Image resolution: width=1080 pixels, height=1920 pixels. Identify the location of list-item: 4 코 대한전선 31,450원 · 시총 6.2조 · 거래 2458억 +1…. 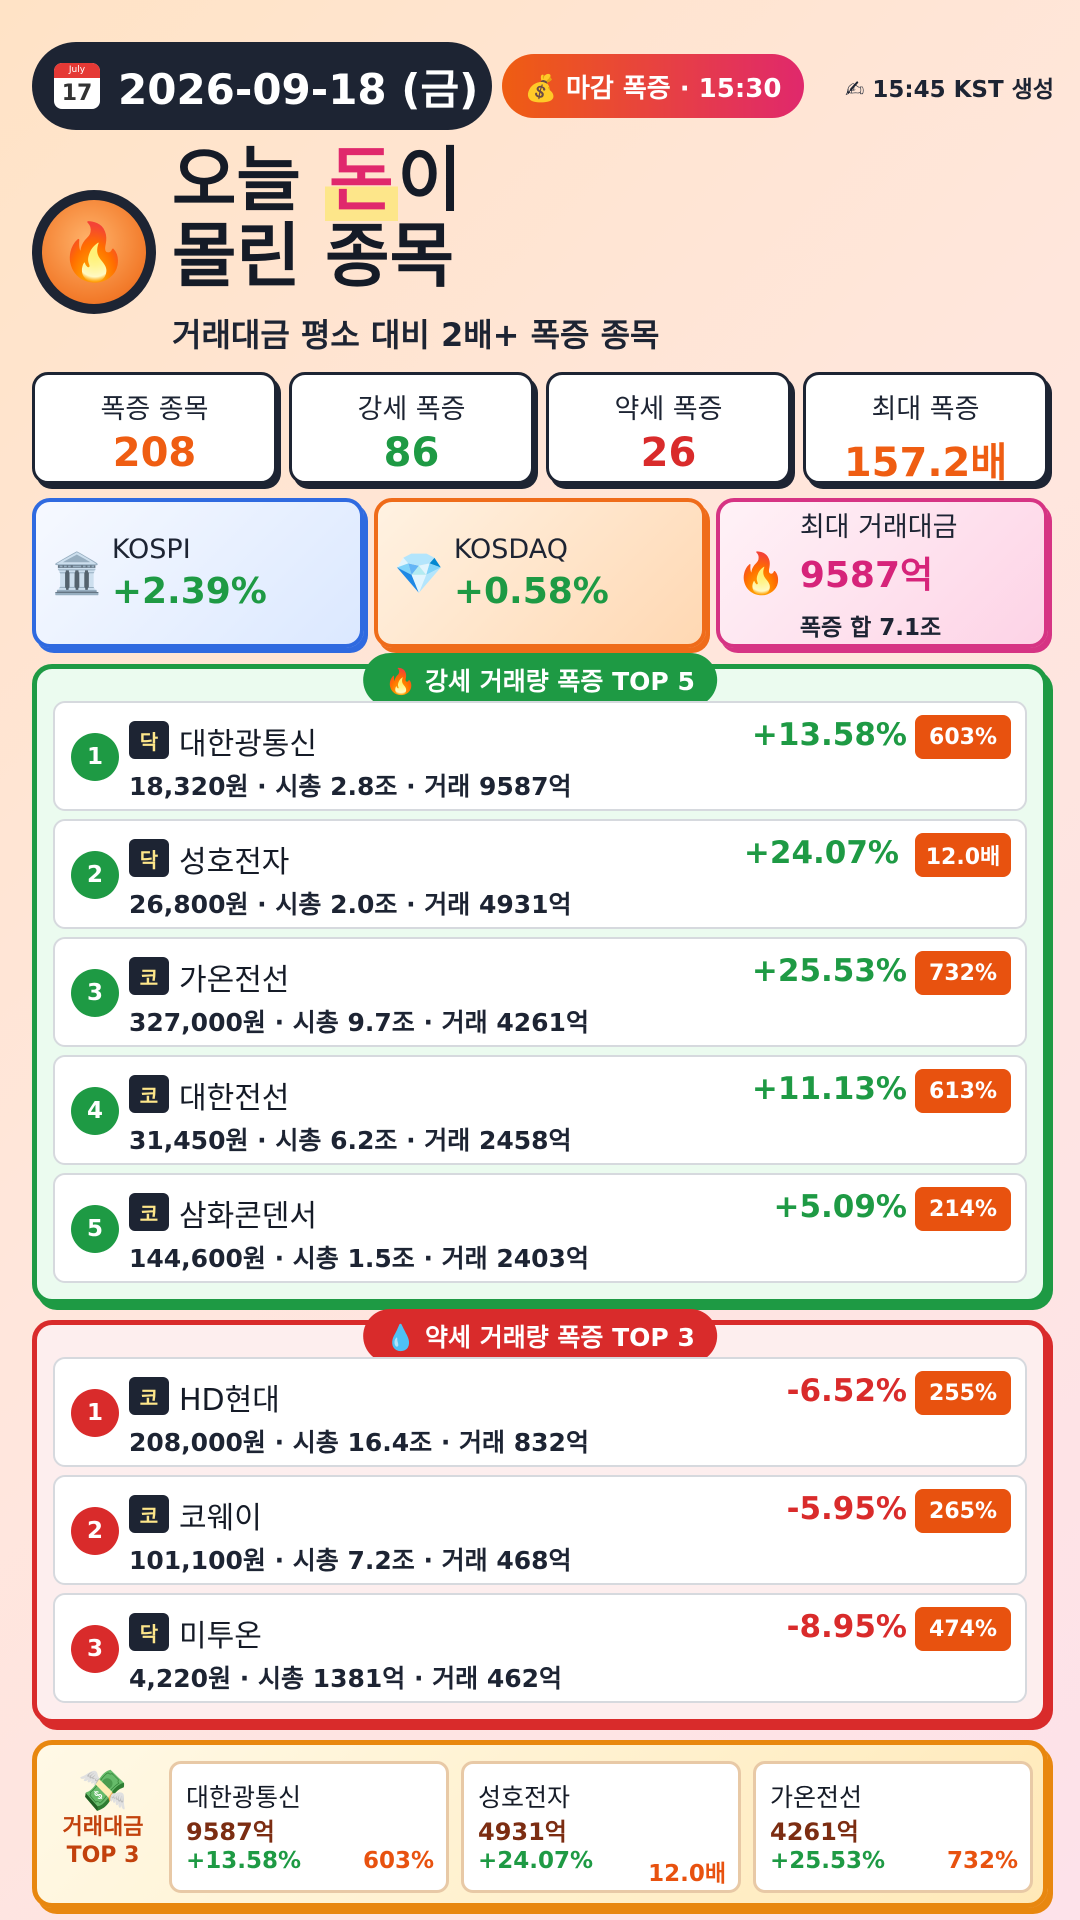
(540, 1110).